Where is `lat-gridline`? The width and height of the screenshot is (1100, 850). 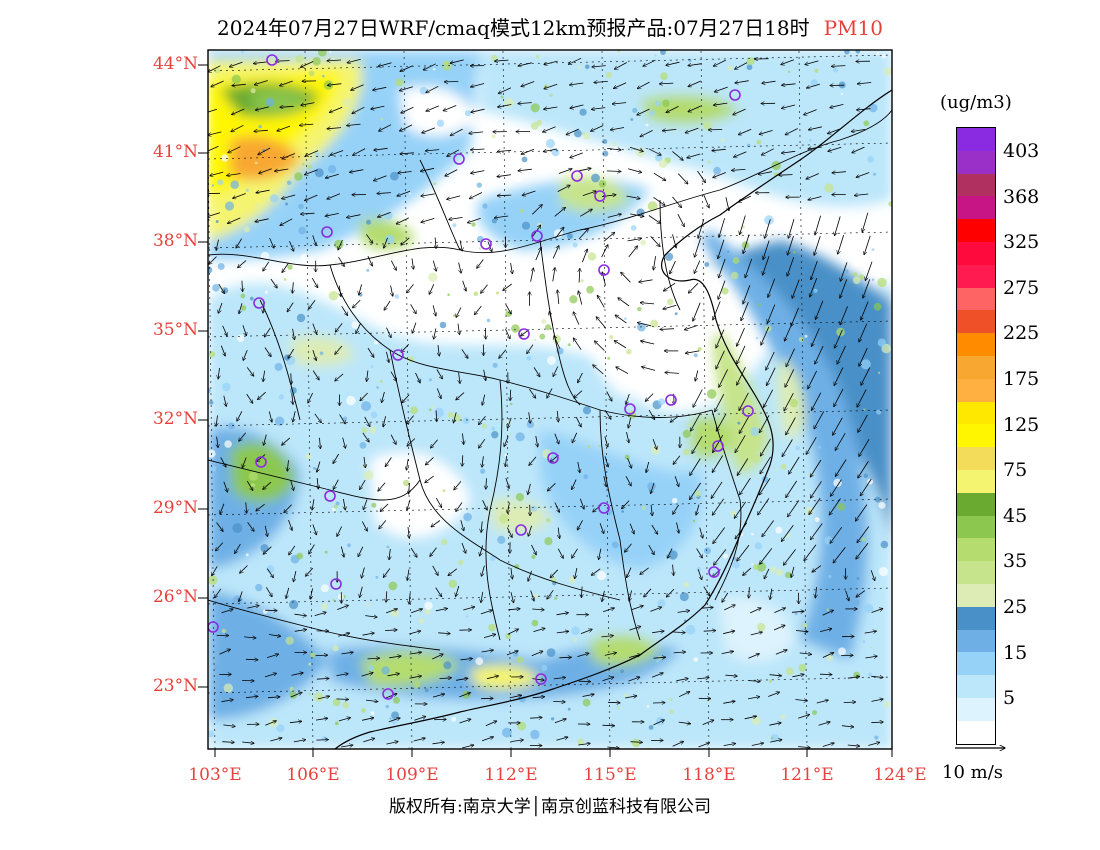 lat-gridline is located at coordinates (550, 685).